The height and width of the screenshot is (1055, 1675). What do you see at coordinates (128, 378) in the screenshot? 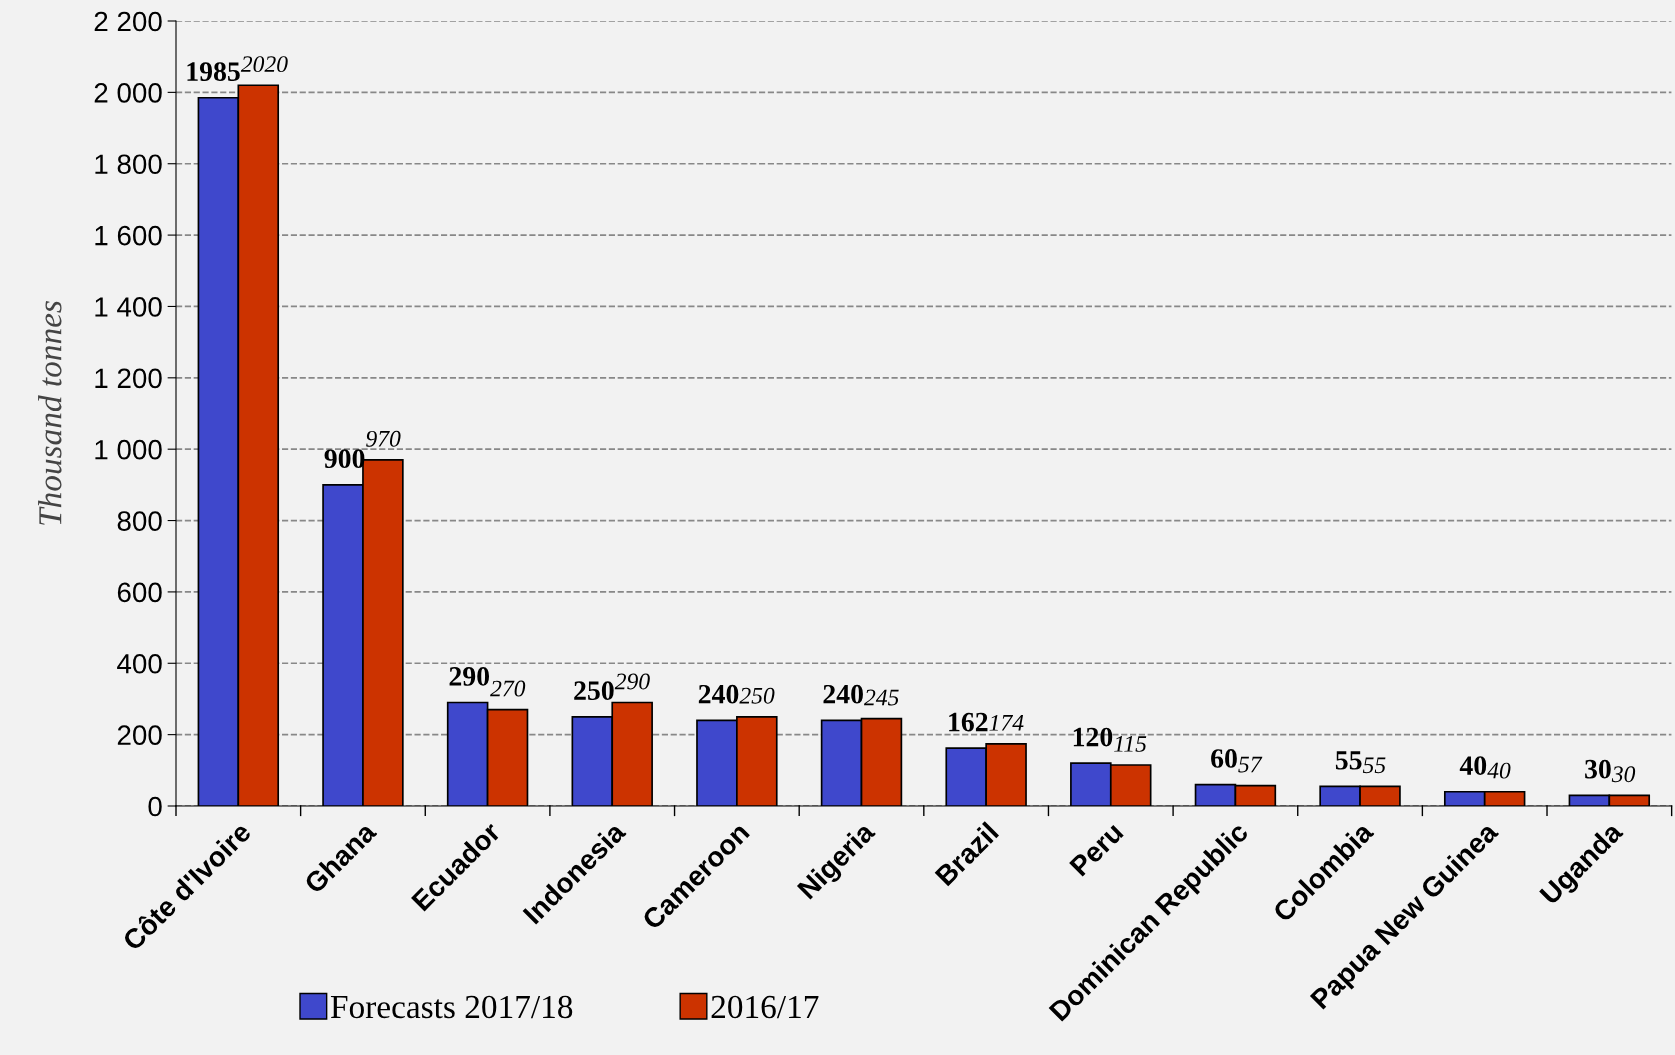
I see `y-tick-label: 1 200` at bounding box center [128, 378].